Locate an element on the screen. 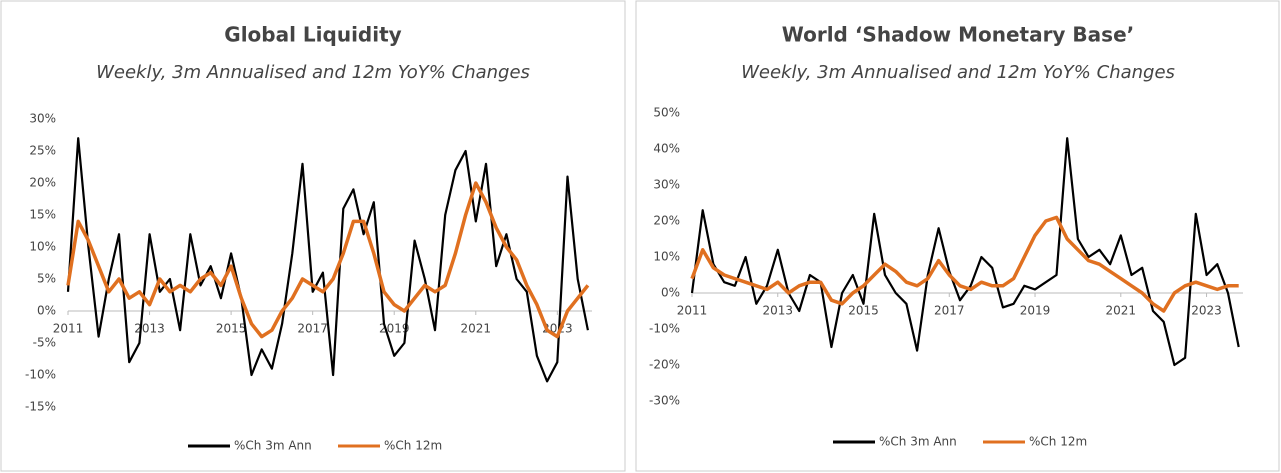 Image resolution: width=1281 pixels, height=473 pixels. y-tick-label: -30% is located at coordinates (664, 401).